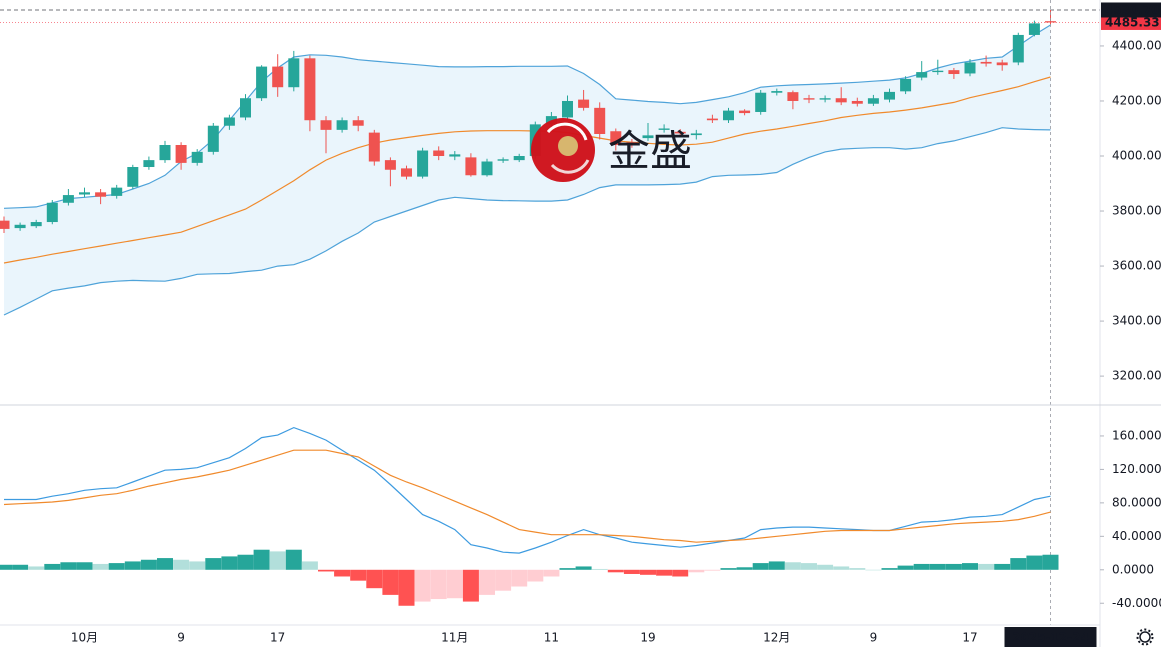 Image resolution: width=1161 pixels, height=647 pixels. What do you see at coordinates (650, 151) in the screenshot?
I see `watermark-text: 金盛` at bounding box center [650, 151].